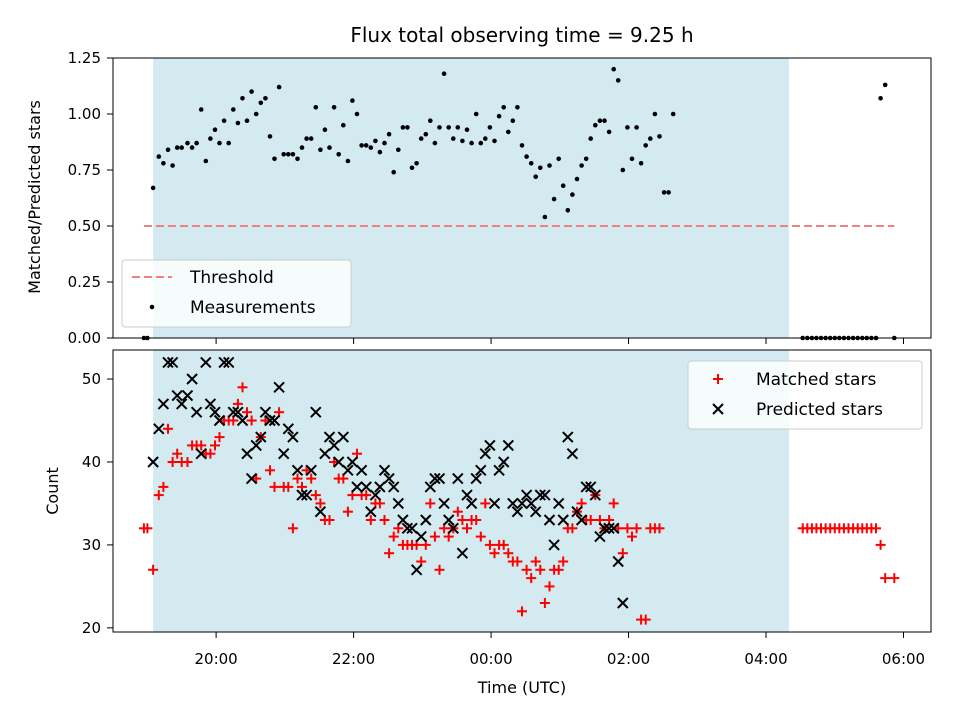  What do you see at coordinates (90, 198) in the screenshot?
I see `top-y-ticks: 0.00 0.25 0.50 0.75 1.00 1.25` at bounding box center [90, 198].